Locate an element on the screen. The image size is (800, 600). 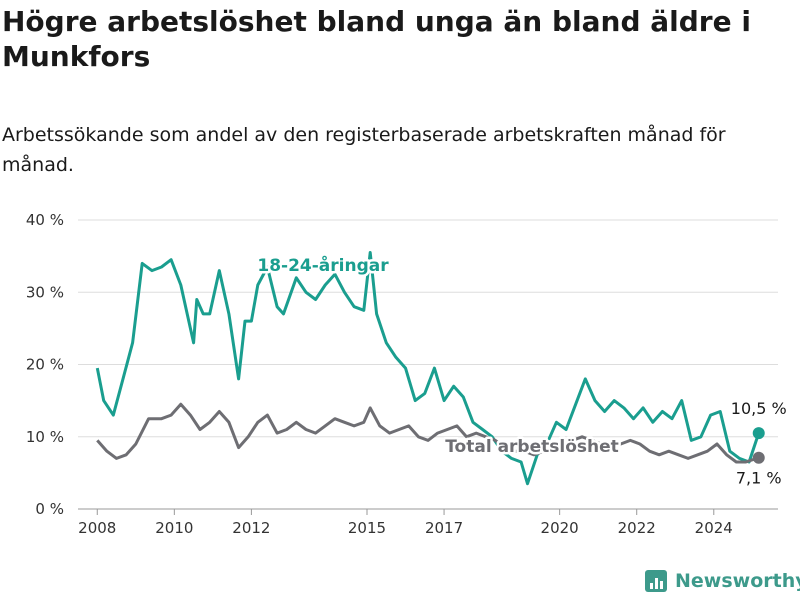
x-tick-label: 2024 is located at coordinates (714, 528).